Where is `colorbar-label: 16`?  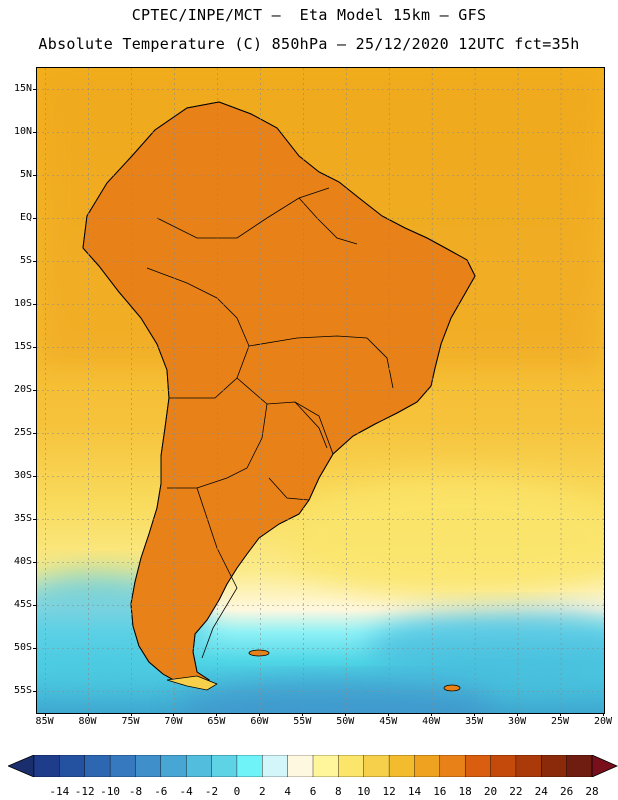 colorbar-label: 16 is located at coordinates (440, 791).